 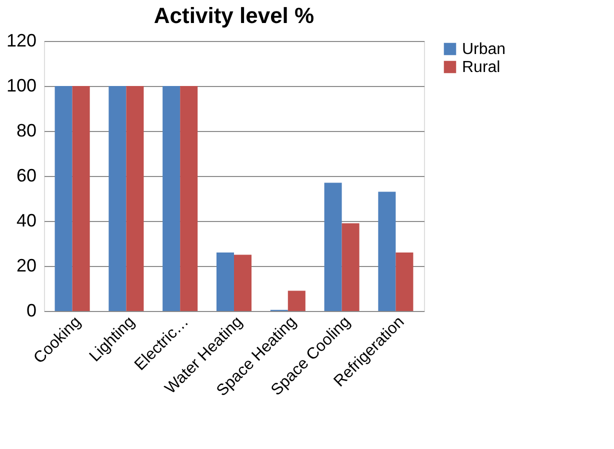 What do you see at coordinates (26, 176) in the screenshot?
I see `y-tick-label: 60` at bounding box center [26, 176].